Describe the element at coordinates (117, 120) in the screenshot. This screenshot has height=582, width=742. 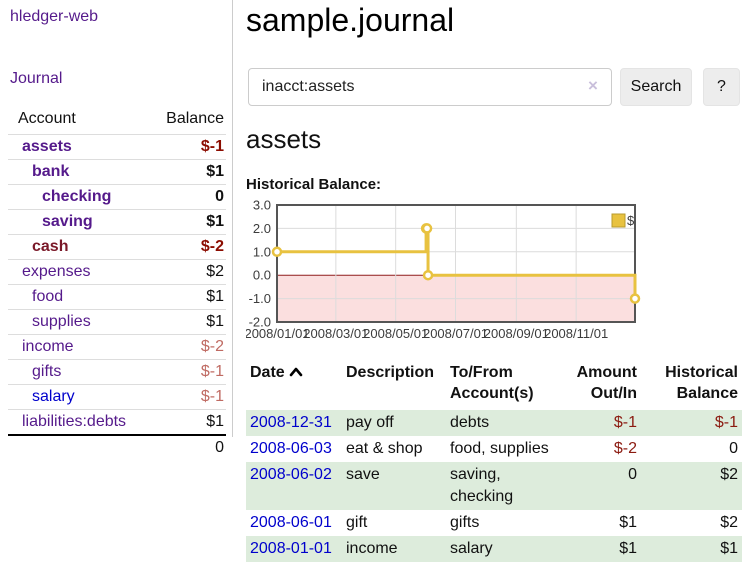
I see `accounts-header-row: Account Balance` at that location.